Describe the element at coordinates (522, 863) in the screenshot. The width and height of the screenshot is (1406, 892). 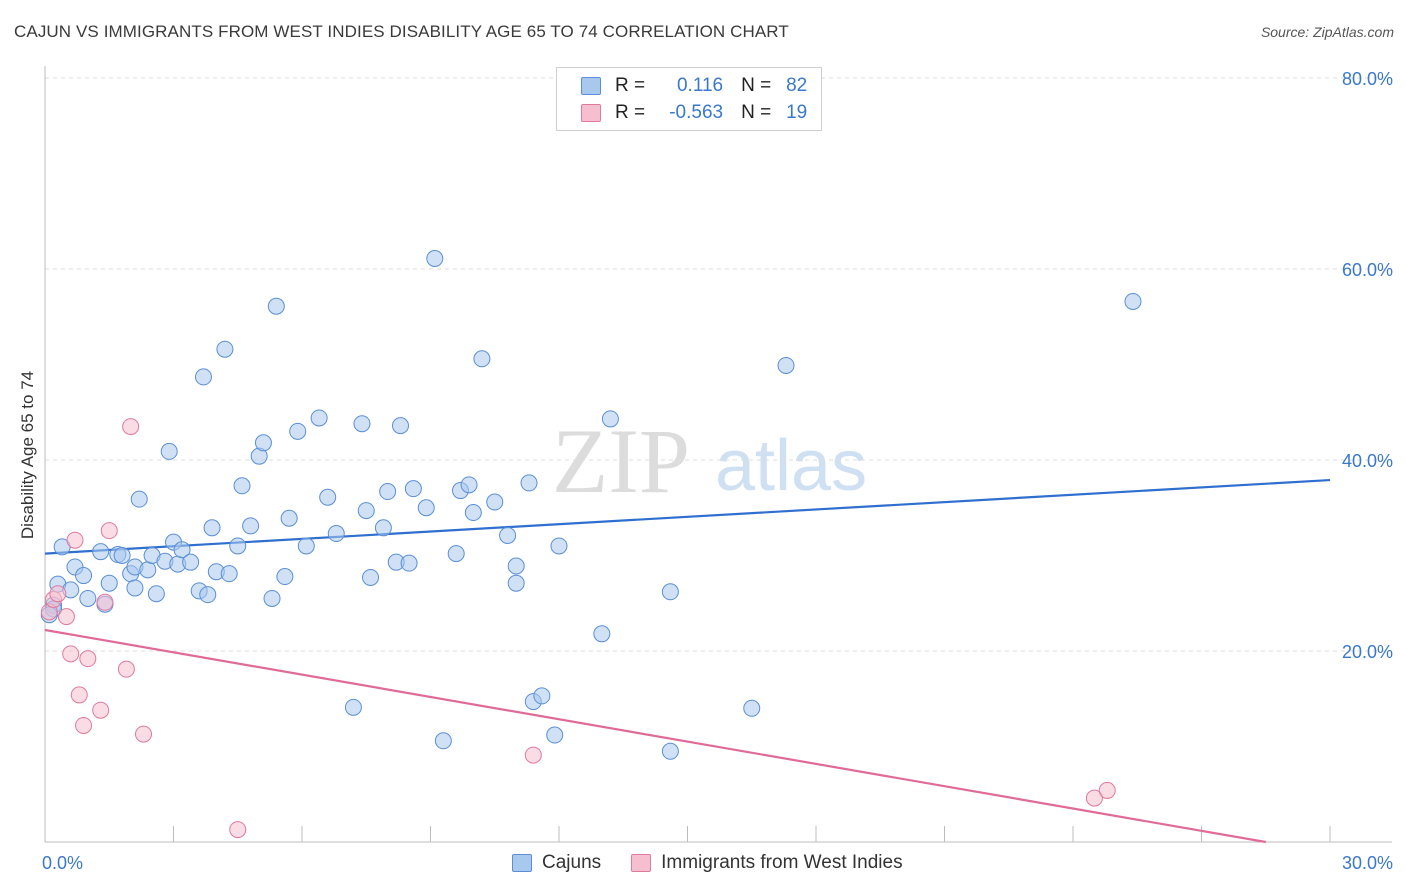
I see `series-swatch-cajuns` at that location.